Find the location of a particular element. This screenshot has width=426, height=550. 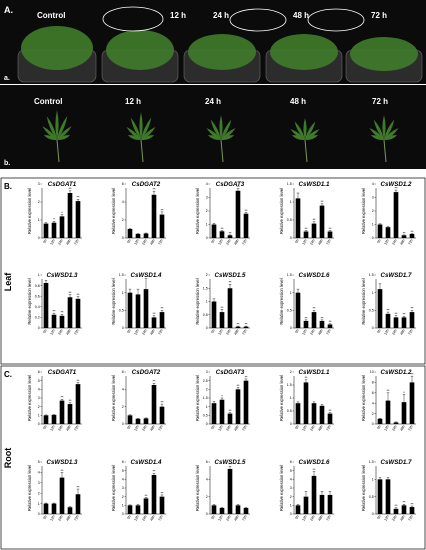

b-label-48h: 48 h is located at coordinates (298, 101).